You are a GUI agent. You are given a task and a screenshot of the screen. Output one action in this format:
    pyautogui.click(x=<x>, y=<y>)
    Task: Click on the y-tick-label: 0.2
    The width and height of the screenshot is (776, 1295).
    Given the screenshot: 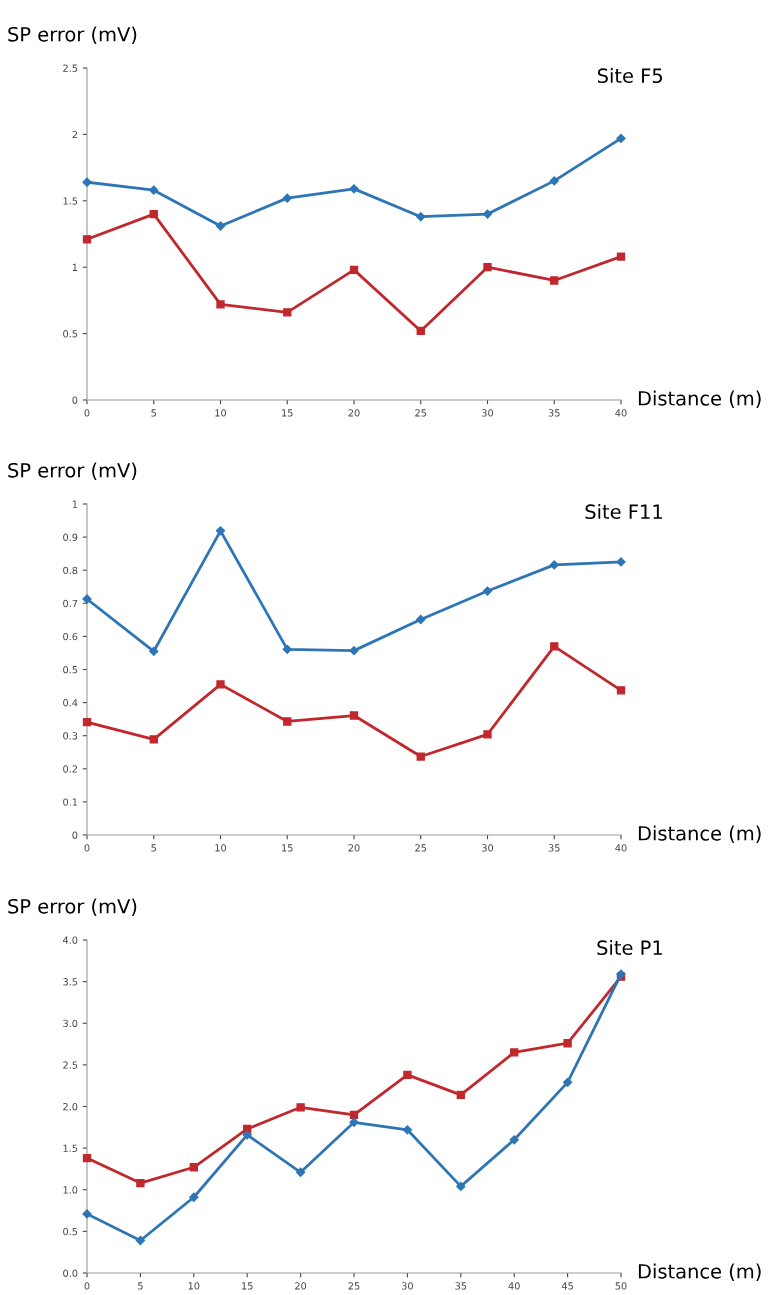 What is the action you would take?
    pyautogui.click(x=70, y=769)
    